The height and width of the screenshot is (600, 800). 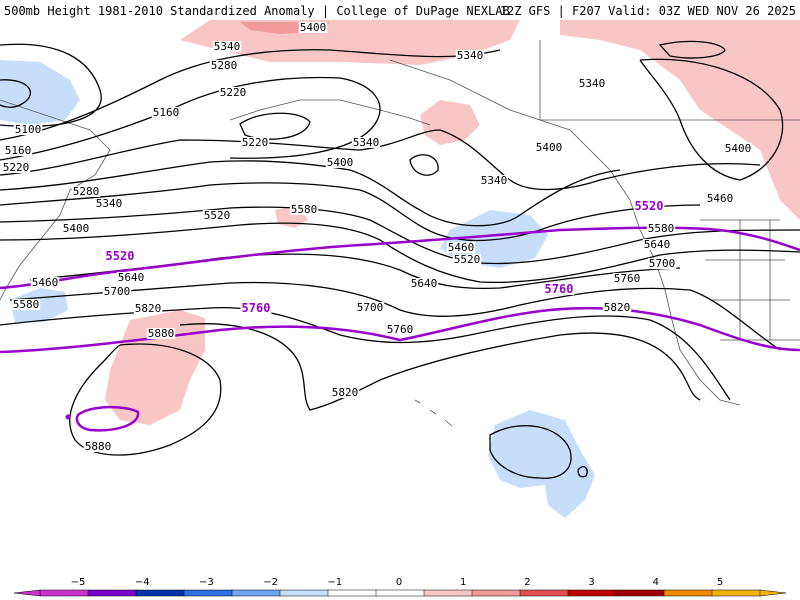 I want to click on canada-border, so click(x=669, y=80).